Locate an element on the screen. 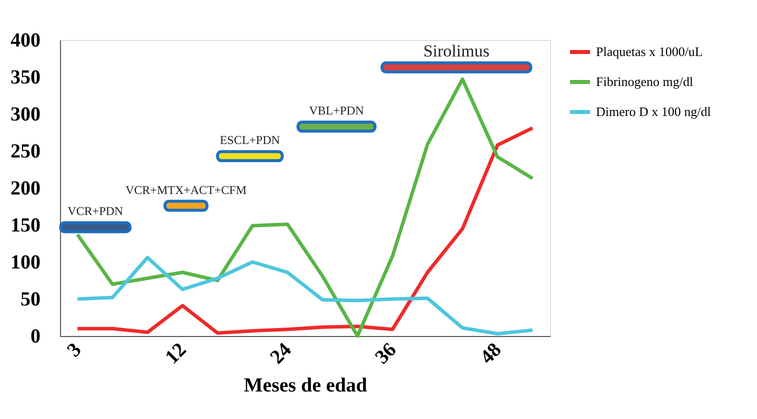 The height and width of the screenshot is (419, 757). annotation: VBL+PDN is located at coordinates (336, 111).